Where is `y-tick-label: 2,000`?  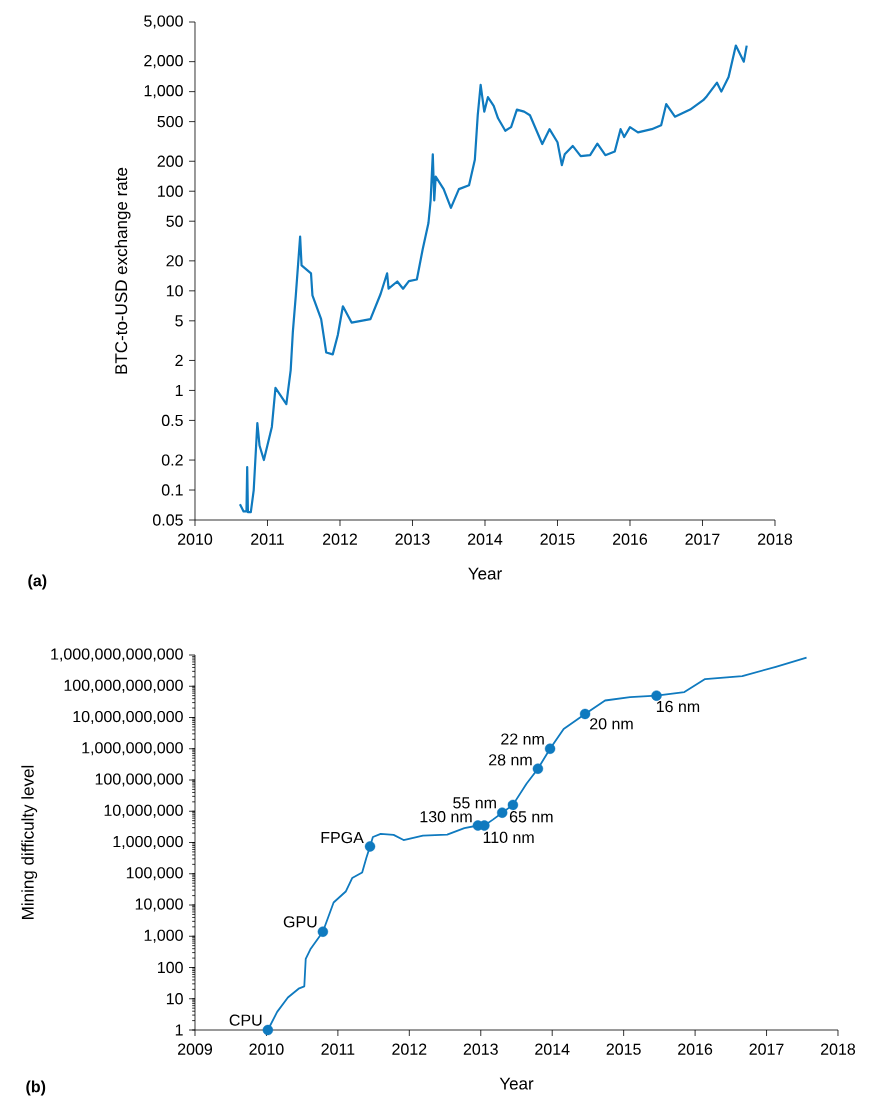 y-tick-label: 2,000 is located at coordinates (163, 62).